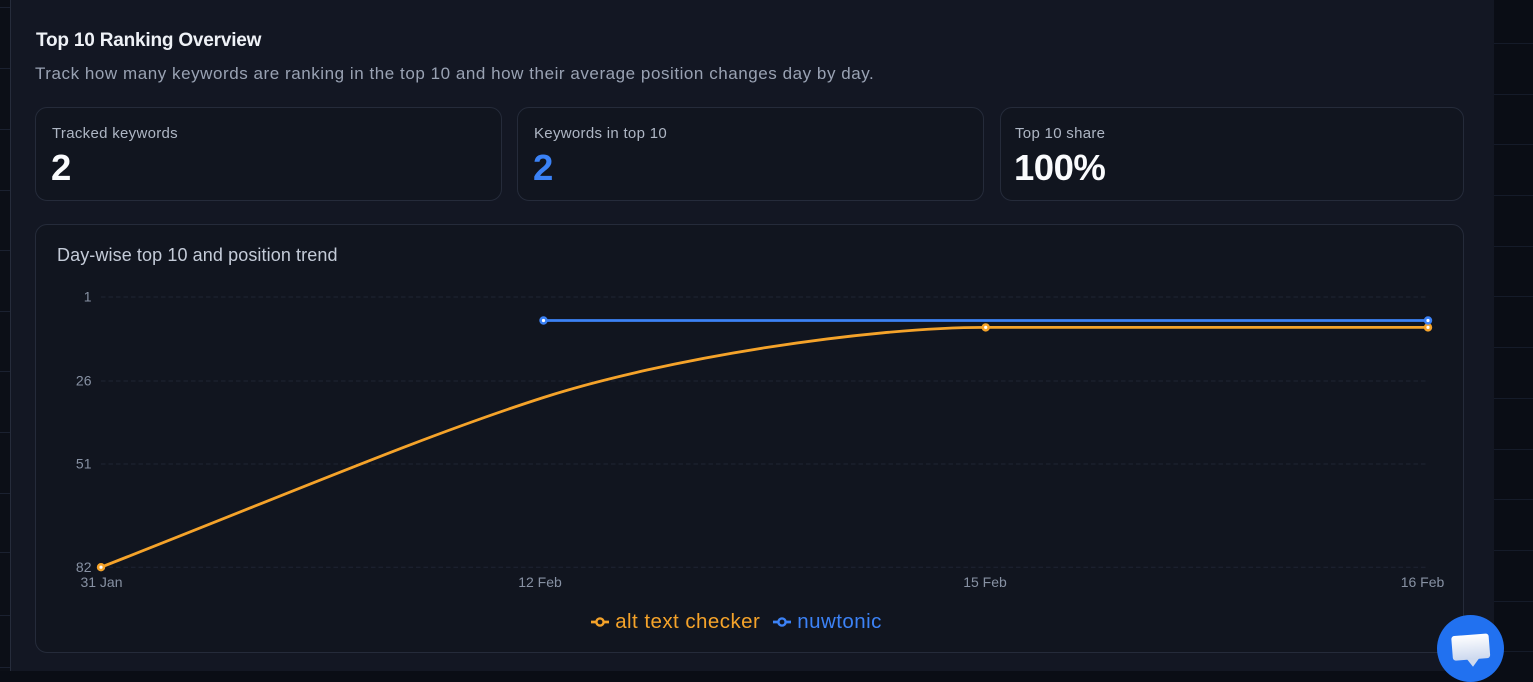  I want to click on svg-text: 1, so click(88, 297).